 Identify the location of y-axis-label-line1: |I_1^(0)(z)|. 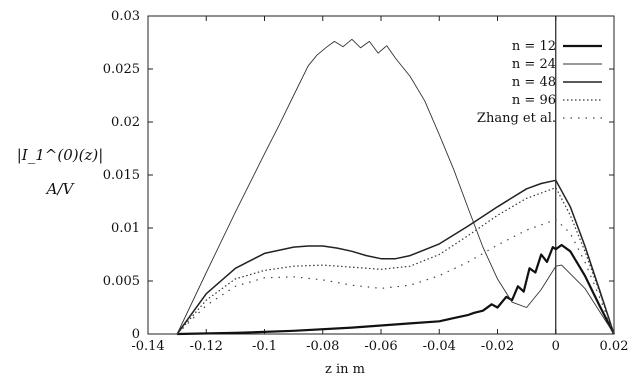
(60, 155).